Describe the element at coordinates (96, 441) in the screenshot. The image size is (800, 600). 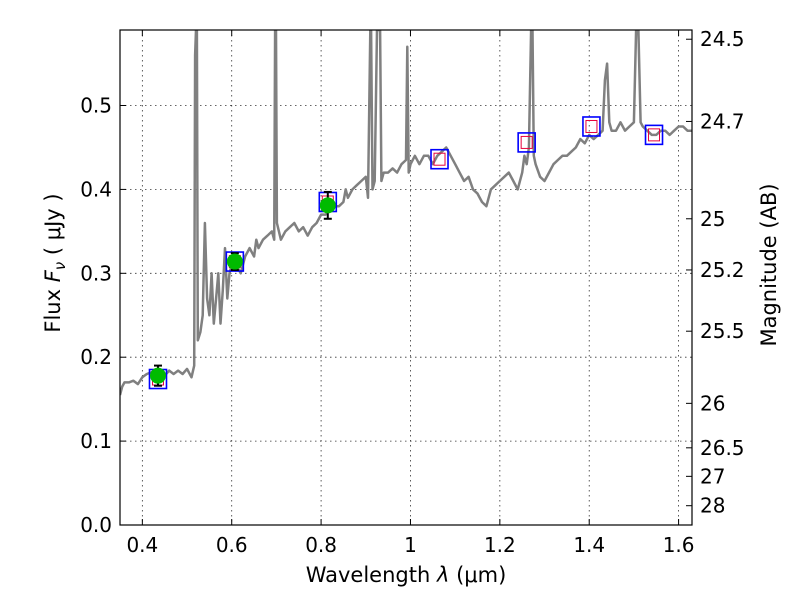
I see `y-tick-label: 0.1` at that location.